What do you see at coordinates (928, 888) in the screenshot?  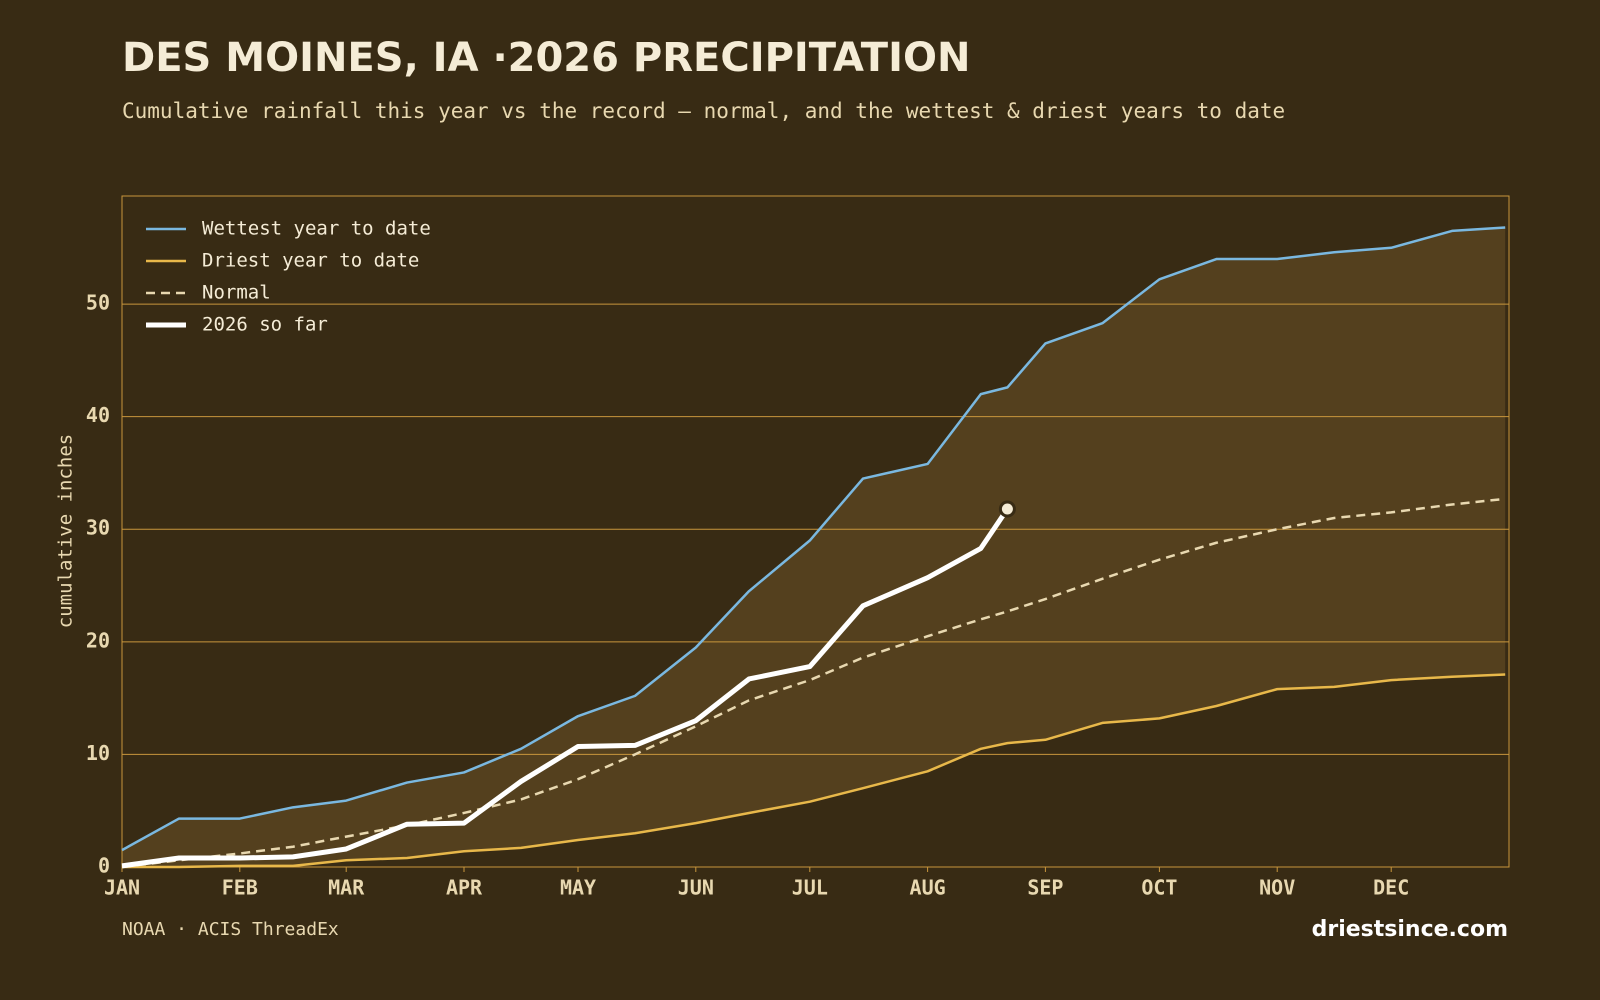 I see `x-tick-label: AUG` at bounding box center [928, 888].